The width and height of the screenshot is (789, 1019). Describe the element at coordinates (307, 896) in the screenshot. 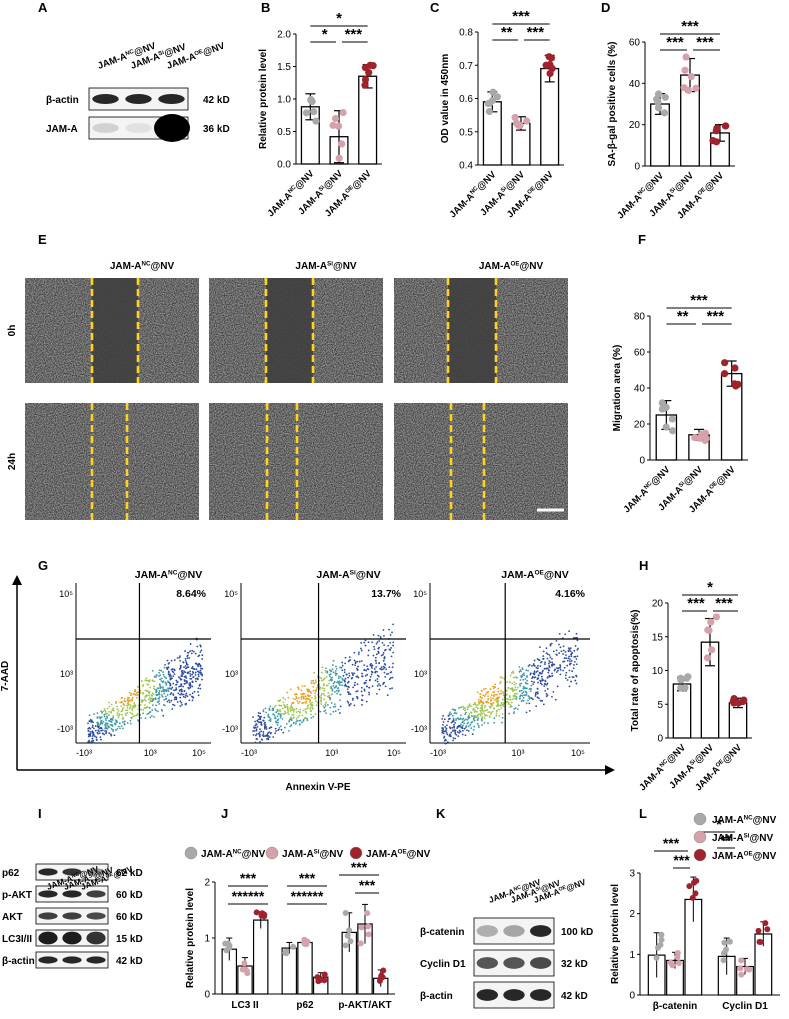

I see `sig-marker: ******` at that location.